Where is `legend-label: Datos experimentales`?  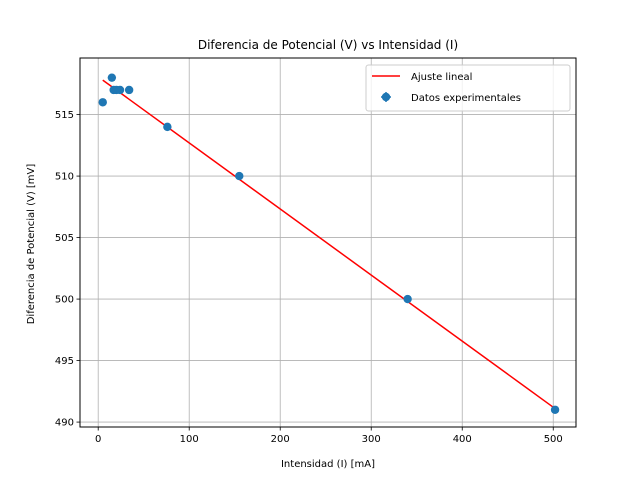
legend-label: Datos experimentales is located at coordinates (466, 98).